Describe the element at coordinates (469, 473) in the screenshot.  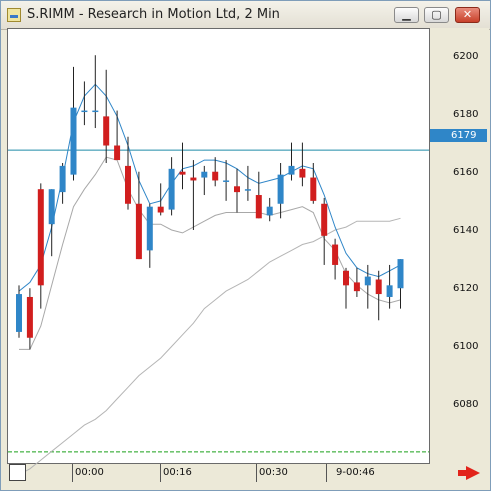
I see `scroll-right-arrow-icon` at that location.